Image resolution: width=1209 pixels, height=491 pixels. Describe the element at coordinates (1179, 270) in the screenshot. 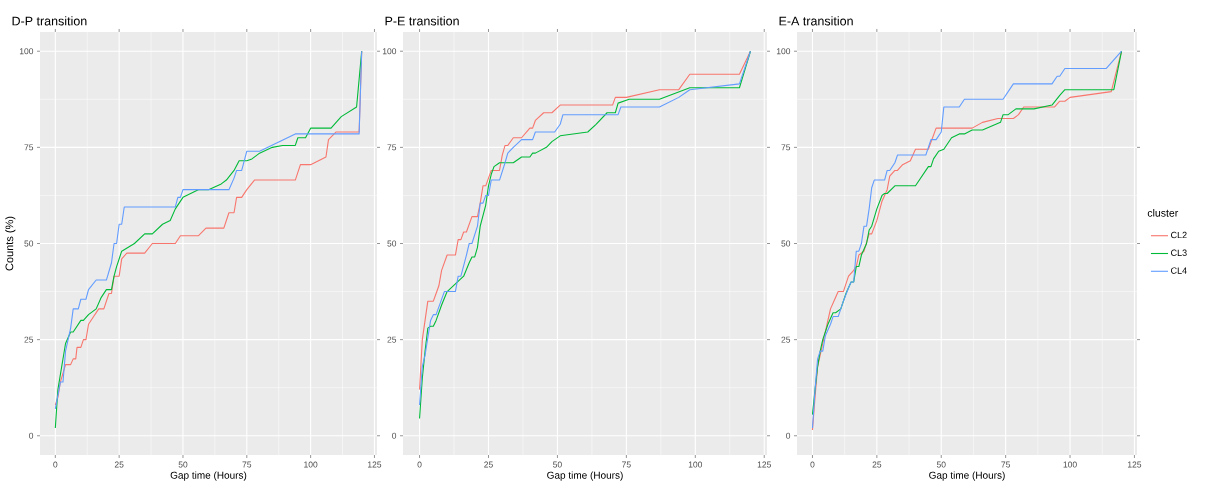

I see `legend-label: CL4` at that location.